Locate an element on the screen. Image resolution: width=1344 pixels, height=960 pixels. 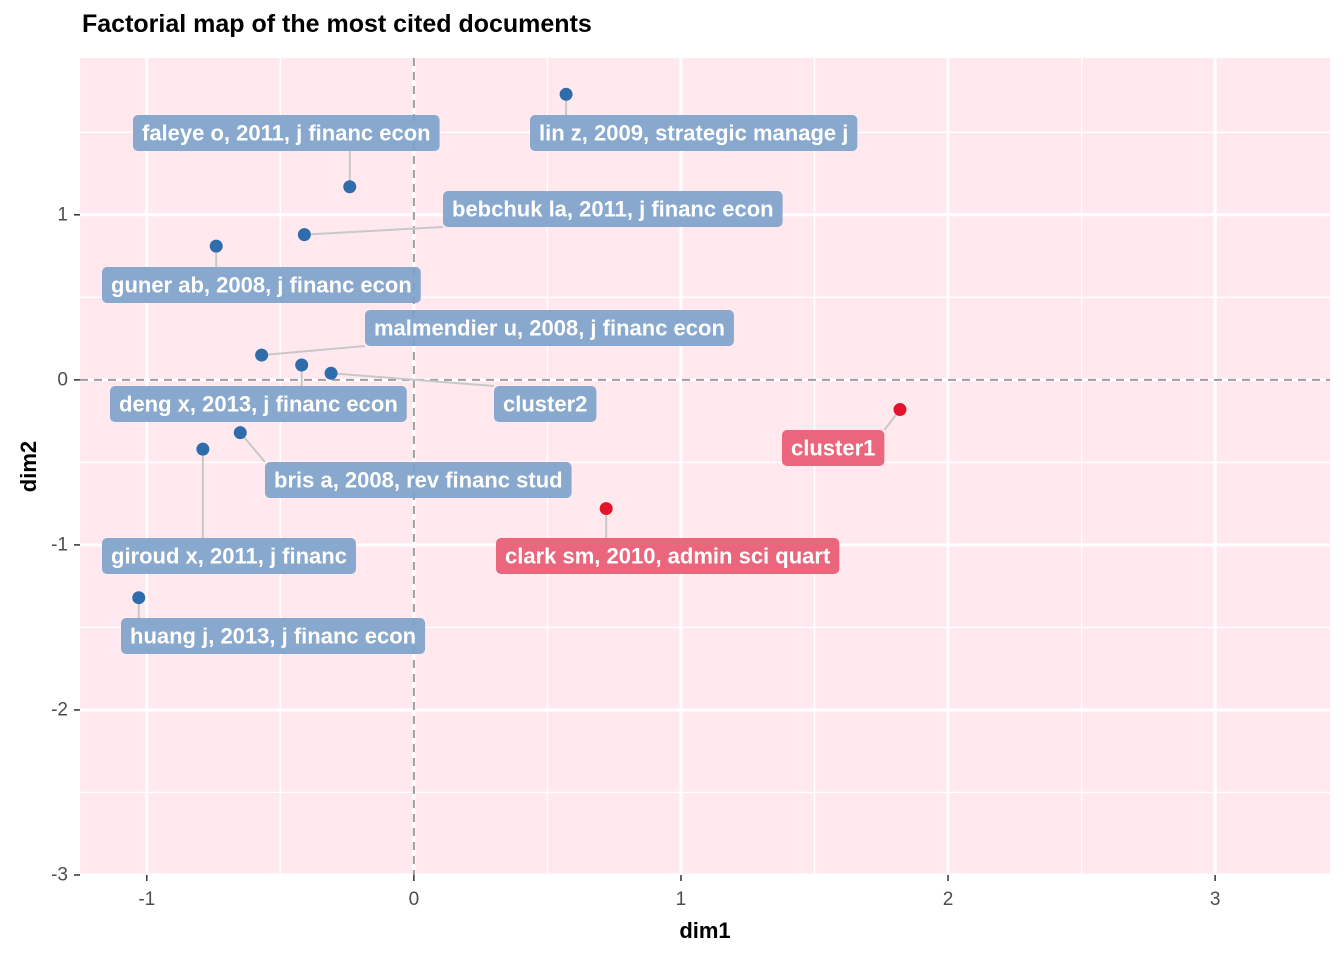
point-label-text: deng x, 2013, j financ econ is located at coordinates (258, 404).